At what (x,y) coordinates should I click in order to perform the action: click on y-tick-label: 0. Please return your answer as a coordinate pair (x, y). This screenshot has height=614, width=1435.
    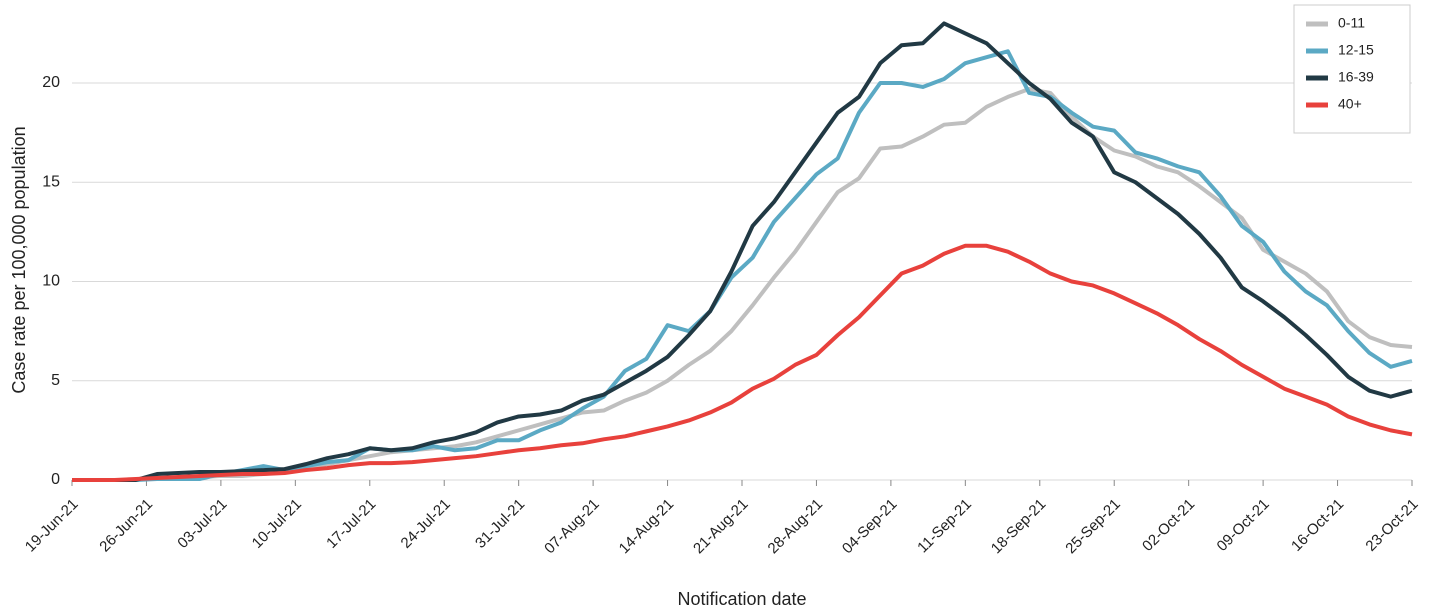
    Looking at the image, I should click on (55, 479).